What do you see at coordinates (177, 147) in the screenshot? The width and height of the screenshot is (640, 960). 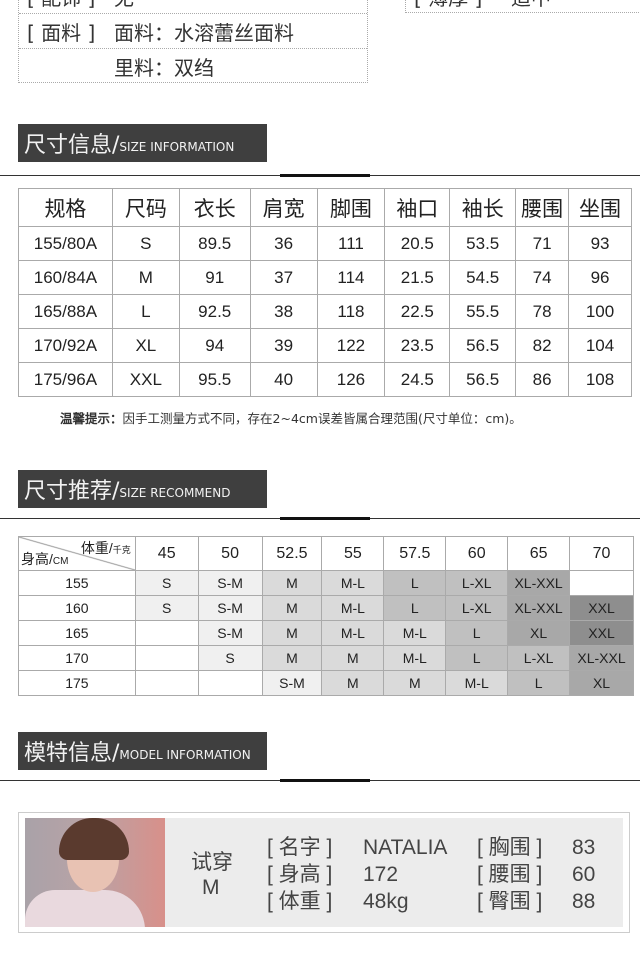 I see `section-title-en: SIZE INFORMATION` at bounding box center [177, 147].